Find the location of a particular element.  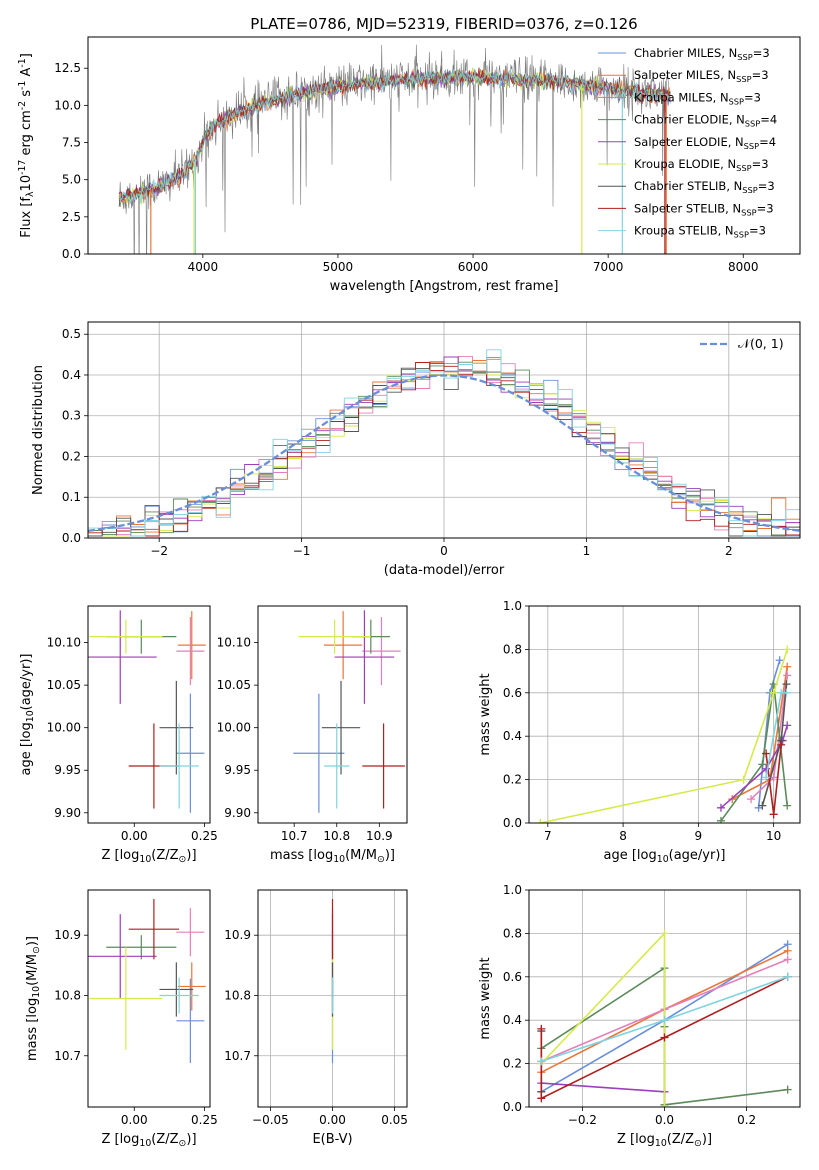

x-tick-label: 0.05 is located at coordinates (394, 1120).